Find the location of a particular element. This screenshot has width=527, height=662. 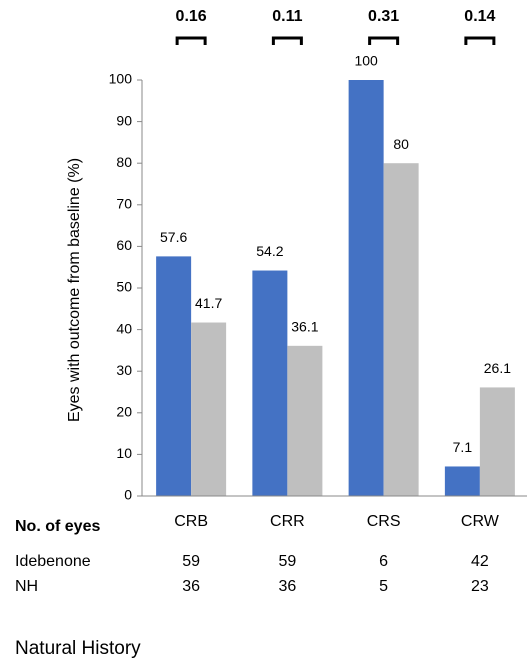

value-label: 57.6 is located at coordinates (173, 237).